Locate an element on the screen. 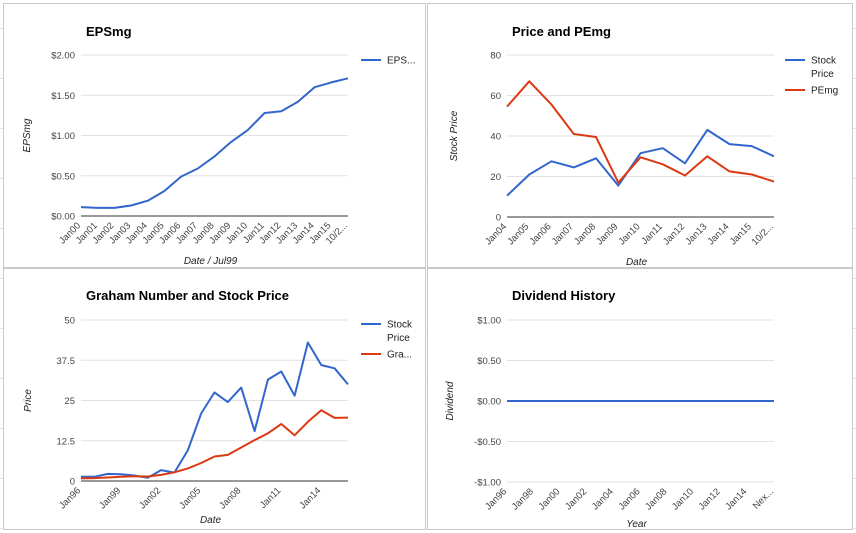 This screenshot has width=856, height=533. chart-title: Graham Number and Stock Price is located at coordinates (187, 295).